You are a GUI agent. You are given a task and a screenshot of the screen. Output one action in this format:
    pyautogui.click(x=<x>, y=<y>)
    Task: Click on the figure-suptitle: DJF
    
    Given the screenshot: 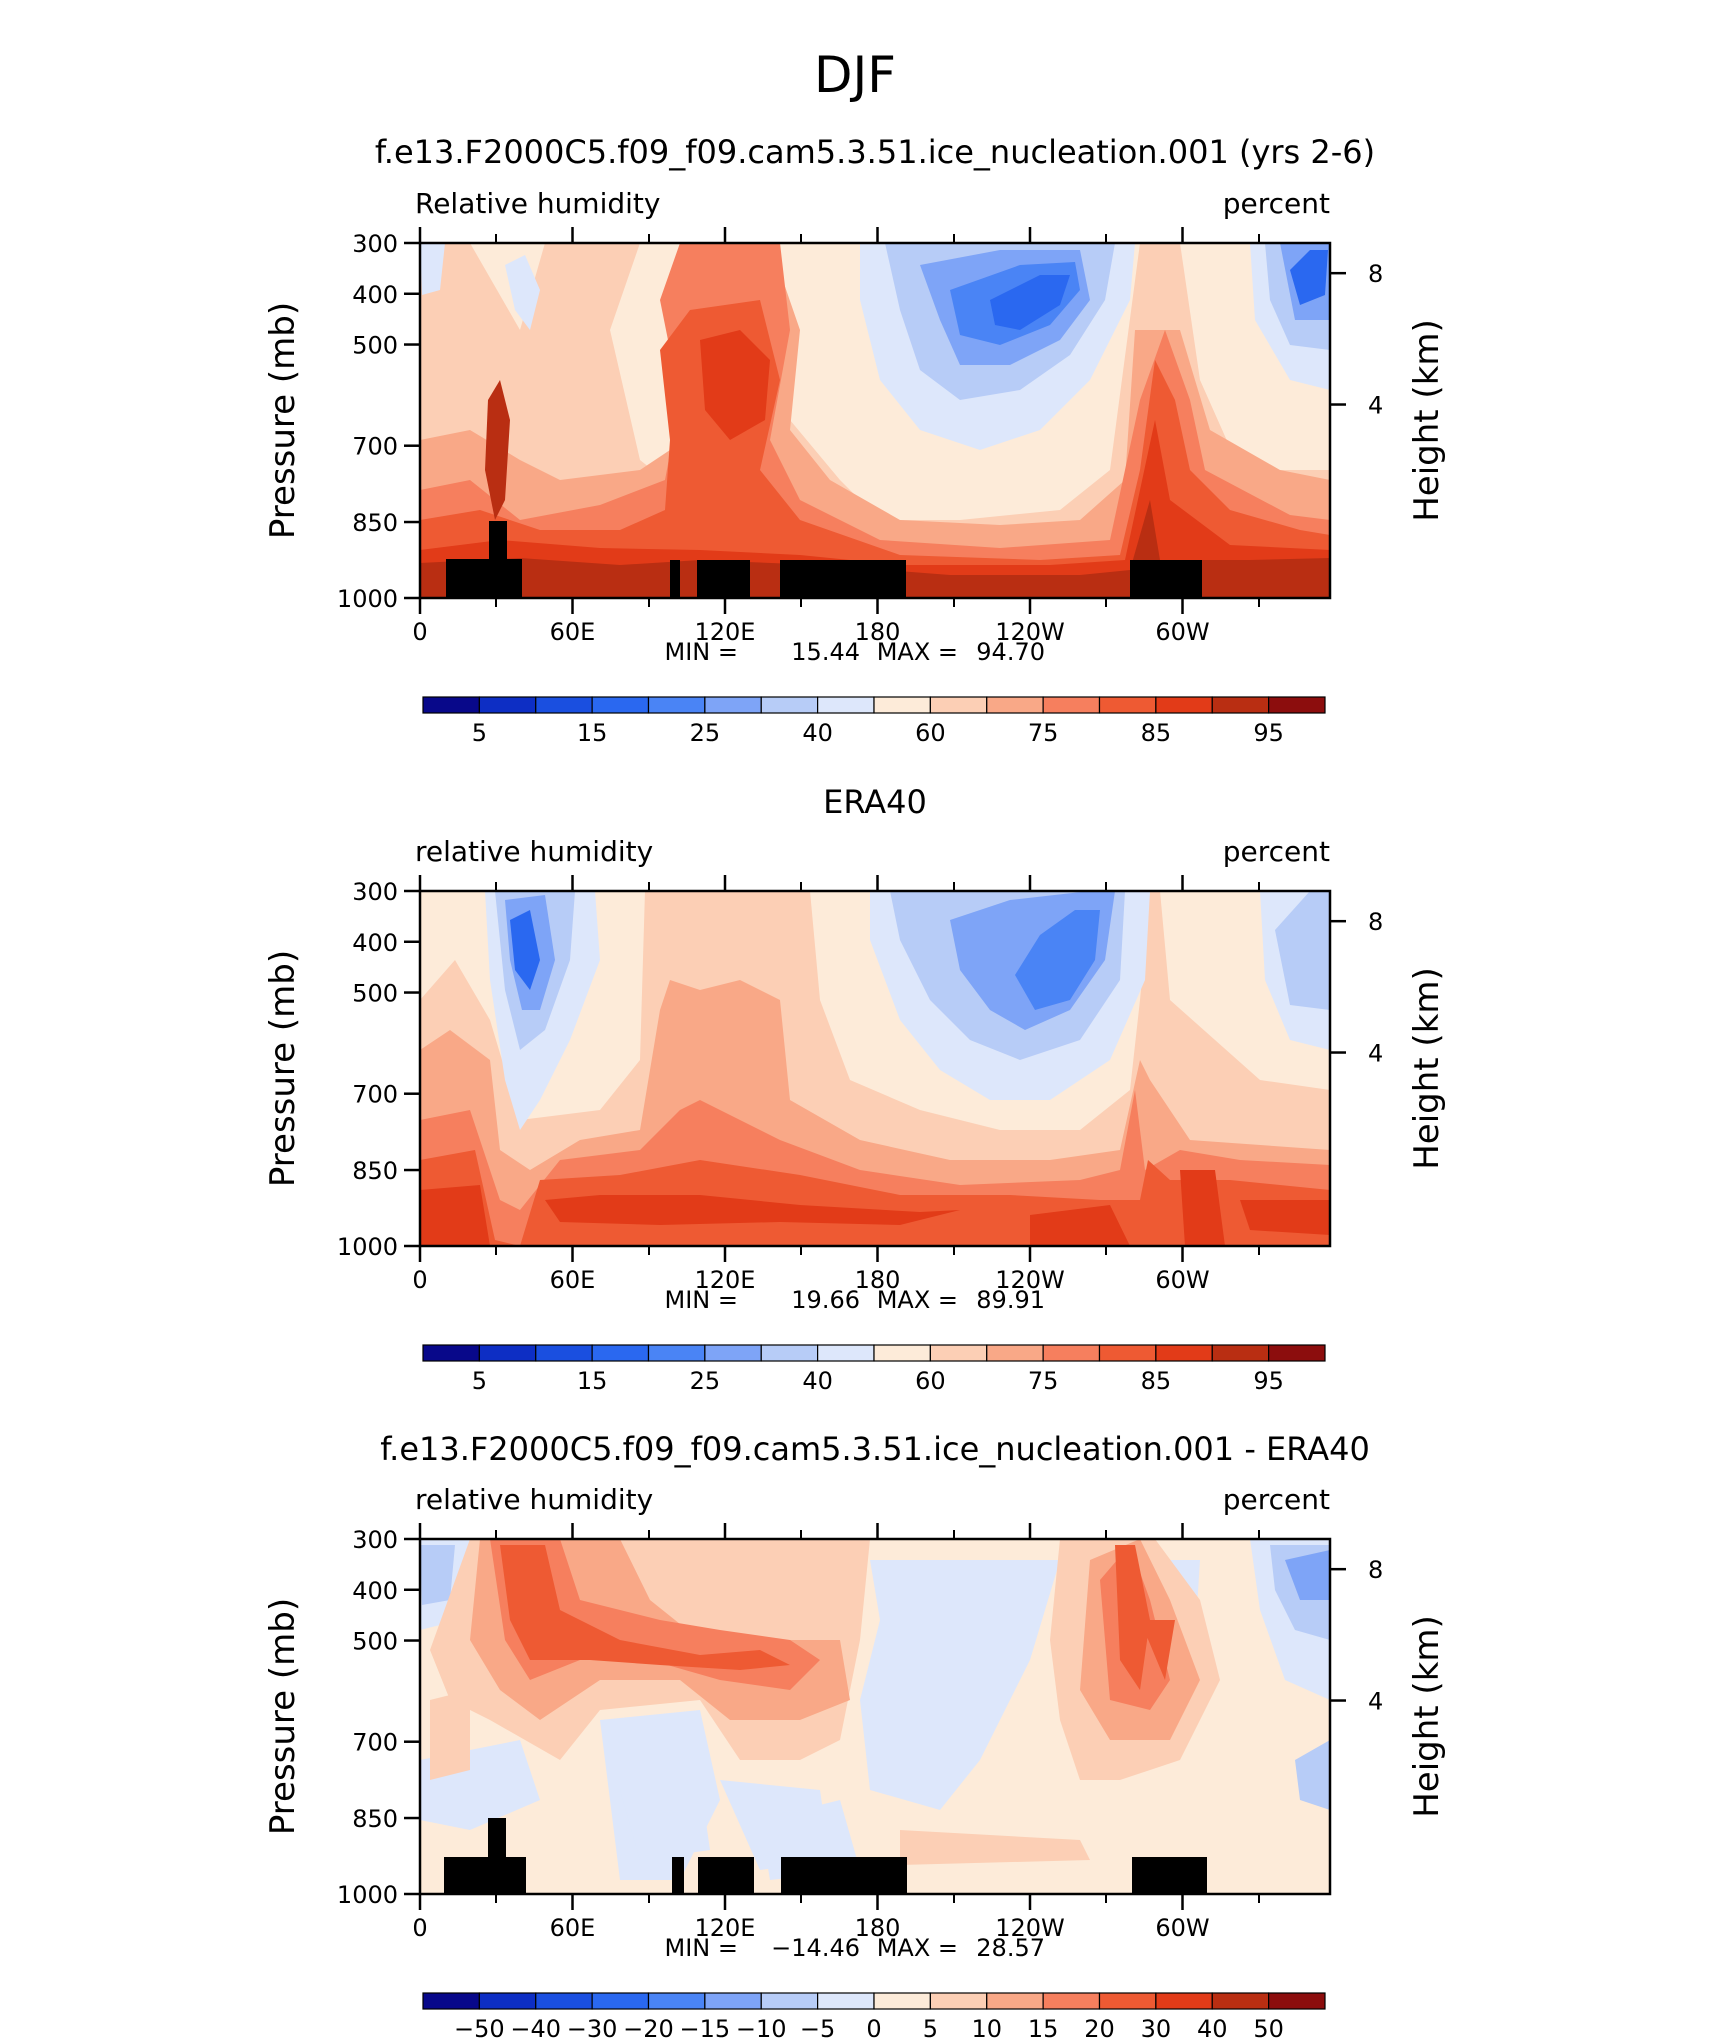 What is the action you would take?
    pyautogui.click(x=855, y=75)
    